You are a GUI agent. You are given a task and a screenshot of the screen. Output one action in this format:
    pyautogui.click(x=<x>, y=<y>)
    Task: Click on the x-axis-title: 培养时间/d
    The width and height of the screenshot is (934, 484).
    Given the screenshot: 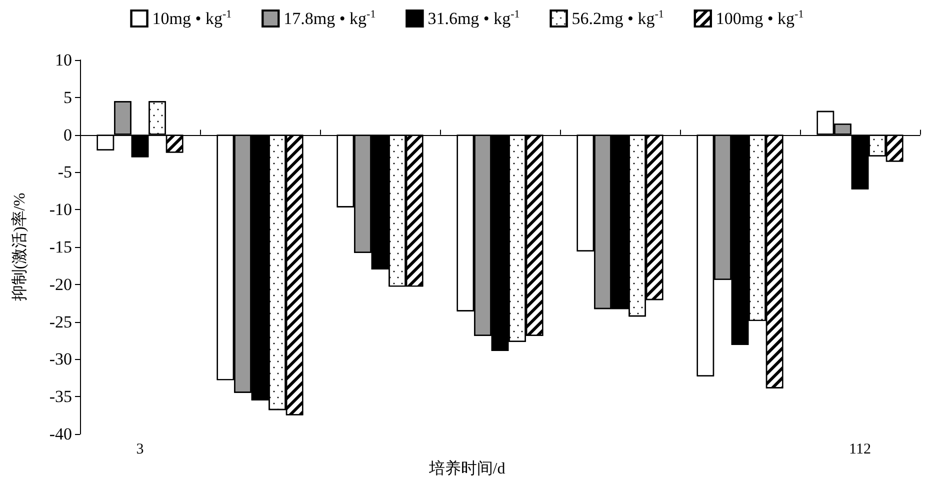 What is the action you would take?
    pyautogui.click(x=467, y=469)
    